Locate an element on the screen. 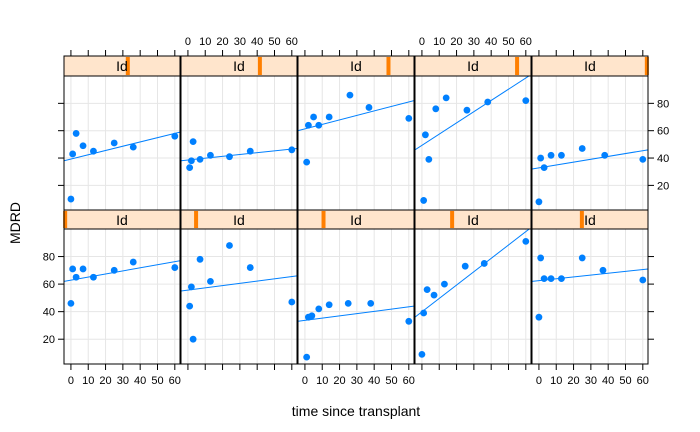  x-tick-label-bottom: 20 is located at coordinates (573, 381).